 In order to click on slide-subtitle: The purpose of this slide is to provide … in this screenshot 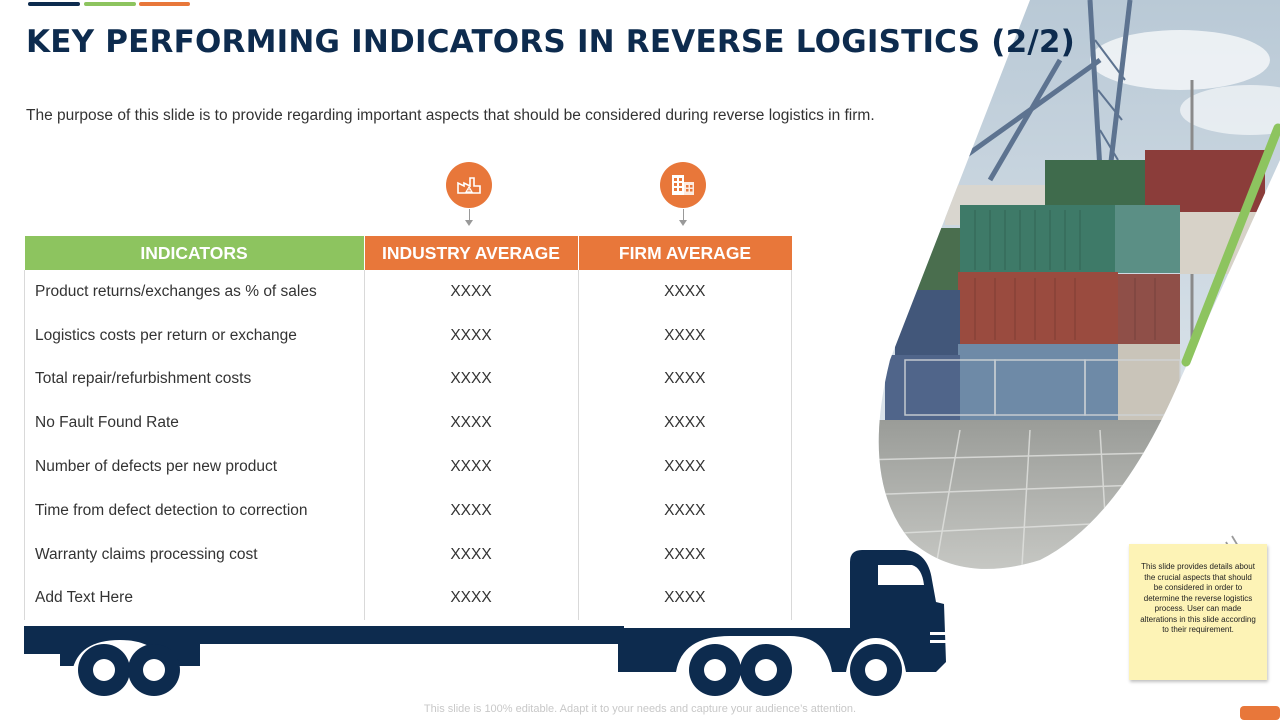, I will do `click(450, 115)`.